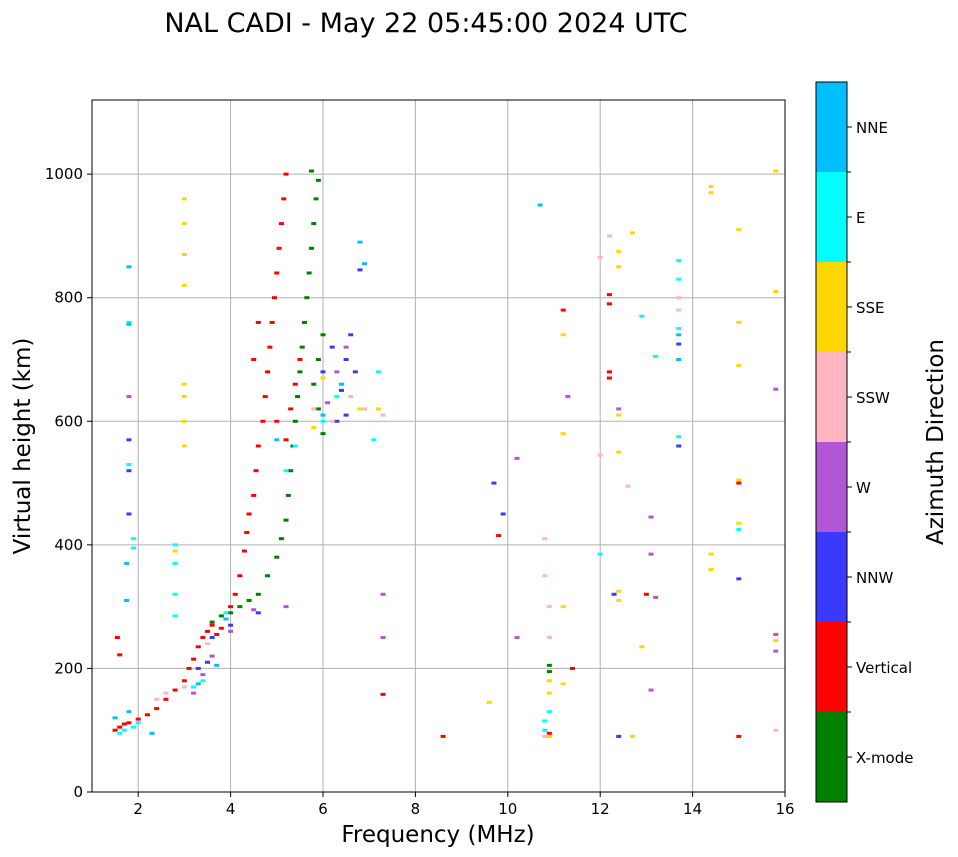 Image resolution: width=958 pixels, height=857 pixels. I want to click on x-tick-label: 10, so click(507, 809).